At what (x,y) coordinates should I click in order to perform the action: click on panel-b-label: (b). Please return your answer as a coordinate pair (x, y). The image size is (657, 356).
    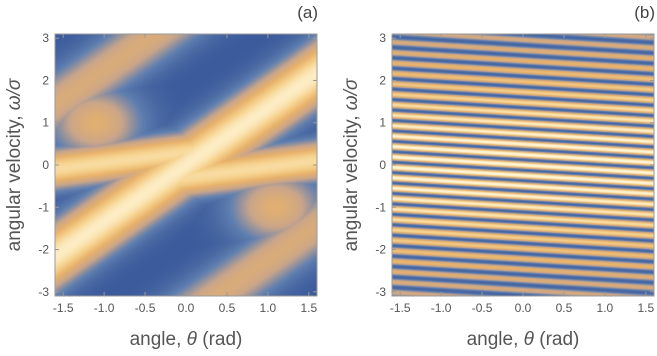
    Looking at the image, I should click on (644, 12).